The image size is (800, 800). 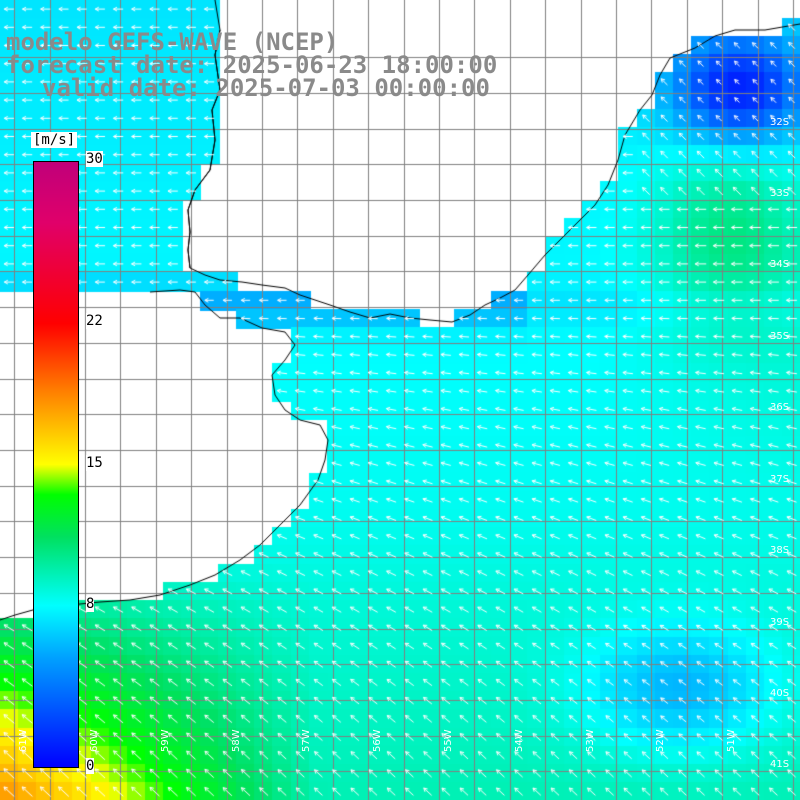 What do you see at coordinates (56, 464) in the screenshot?
I see `colorbar` at bounding box center [56, 464].